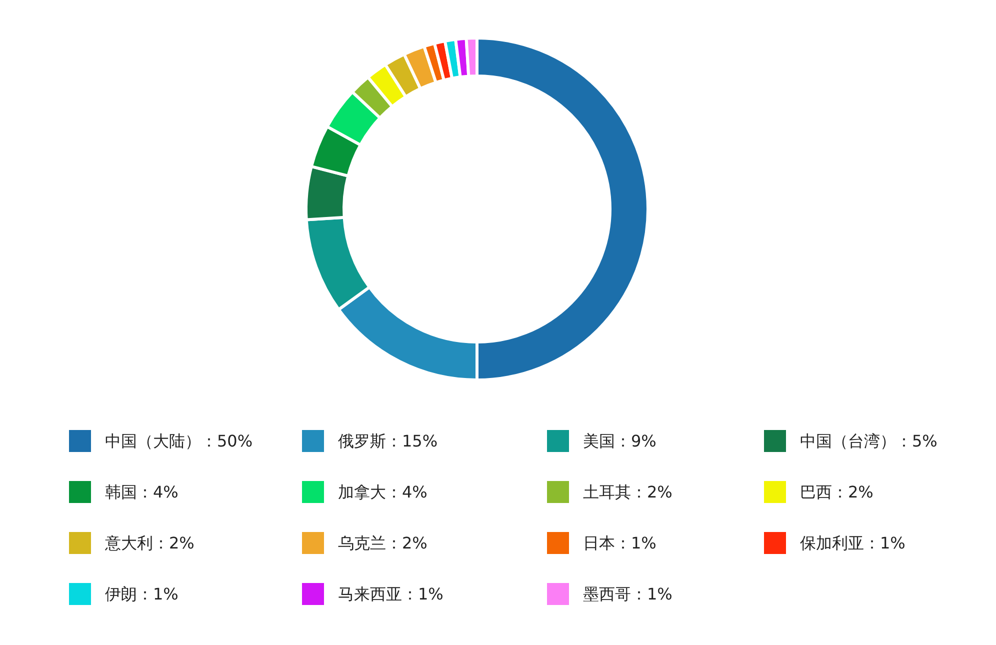  I want to click on legend-label: 土耳其：2%, so click(627, 492).